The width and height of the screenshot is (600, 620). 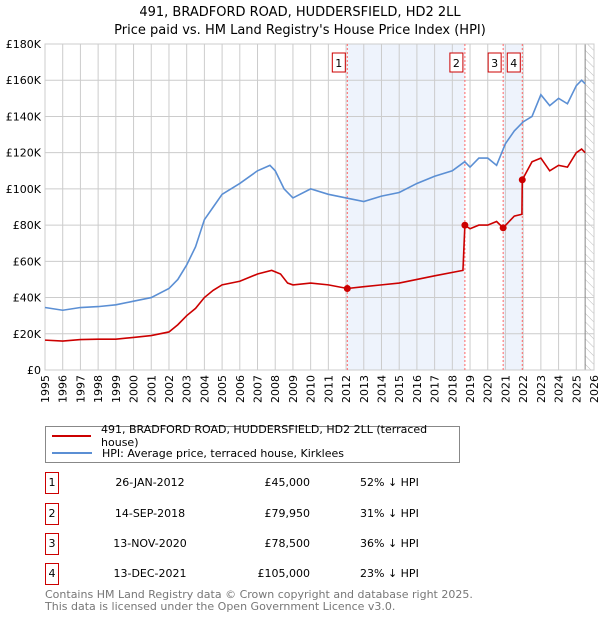 I want to click on x-tick-label: 2017, so click(x=435, y=389).